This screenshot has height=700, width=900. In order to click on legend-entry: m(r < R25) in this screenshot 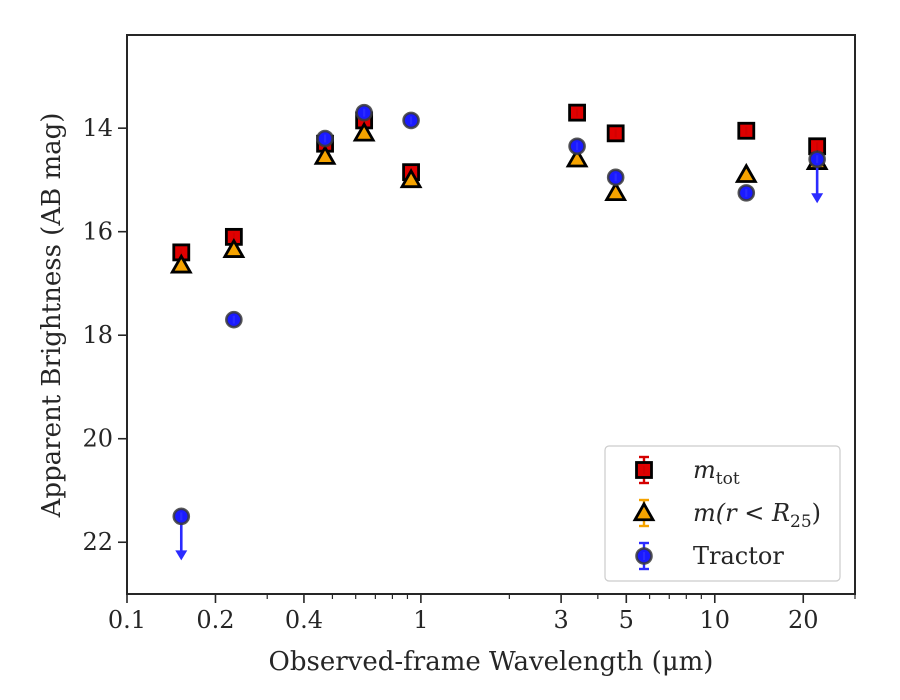, I will do `click(726, 515)`.